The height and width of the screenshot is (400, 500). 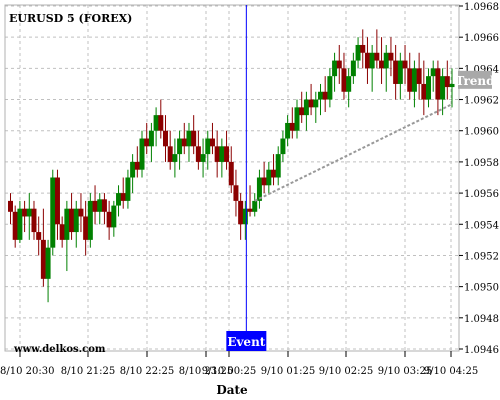 What do you see at coordinates (288, 371) in the screenshot?
I see `x-tick-label: 9/10 01:25` at bounding box center [288, 371].